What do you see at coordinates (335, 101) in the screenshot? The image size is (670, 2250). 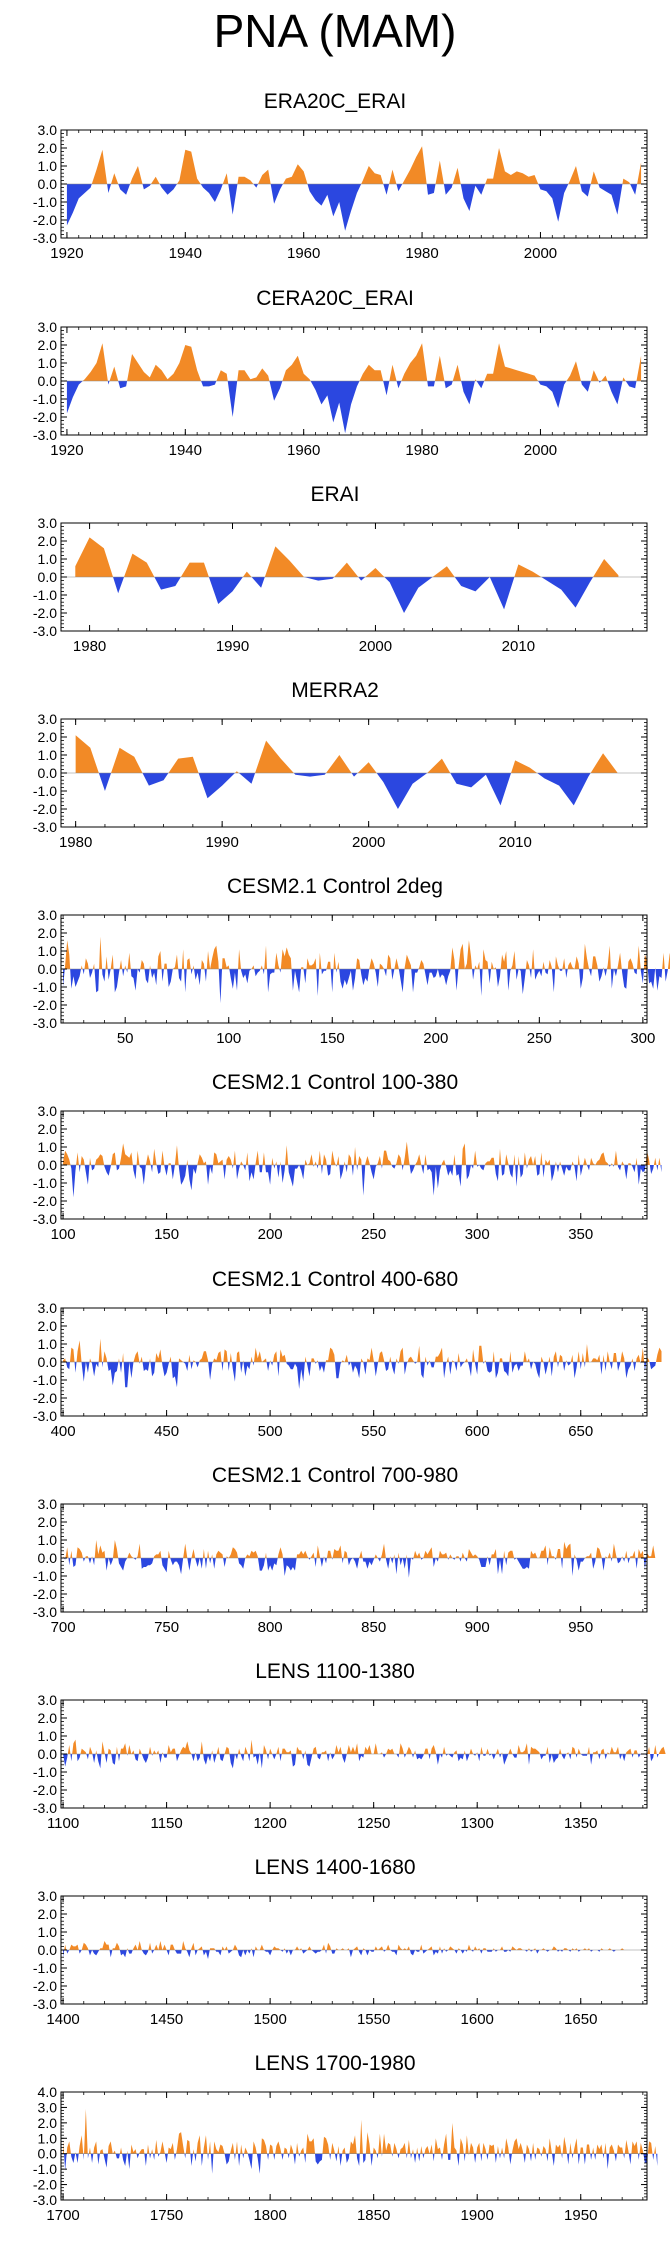 I see `chart-title: ERA20C_ERAI` at bounding box center [335, 101].